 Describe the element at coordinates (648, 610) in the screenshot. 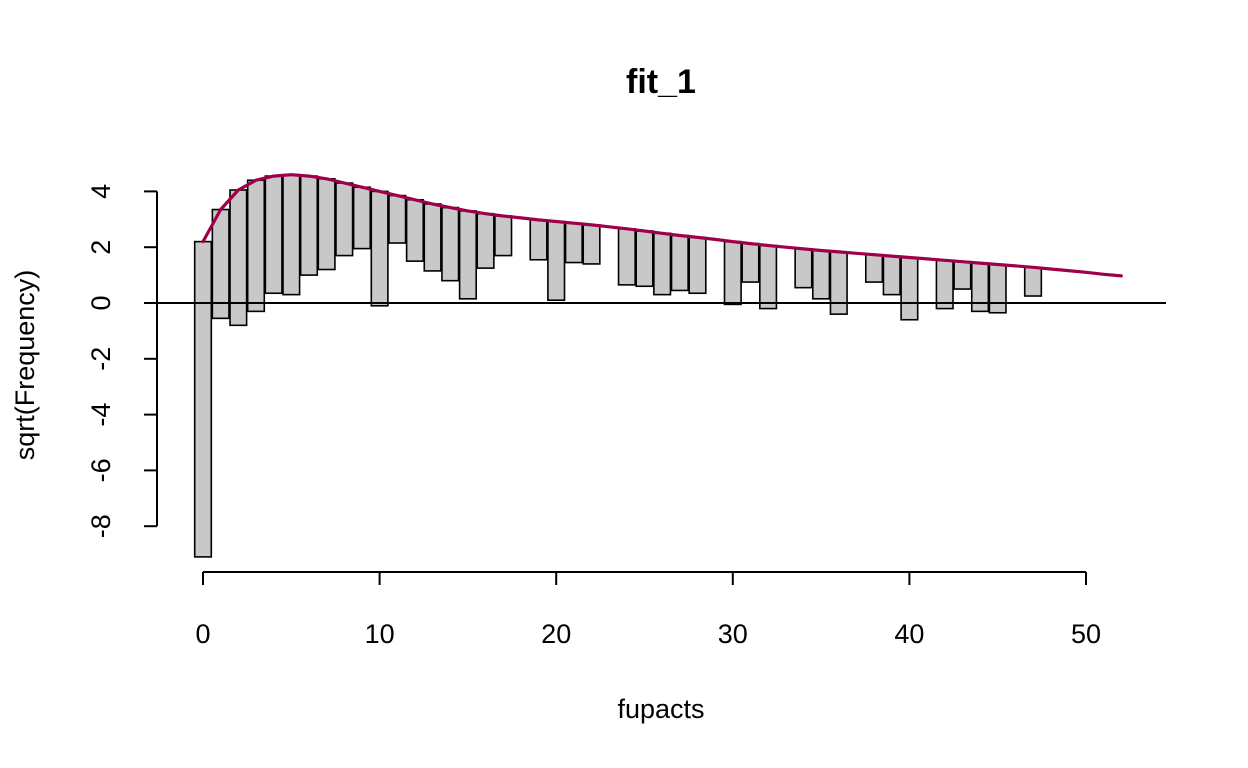

I see `x-axis: 0 10 20 30 40 50` at that location.